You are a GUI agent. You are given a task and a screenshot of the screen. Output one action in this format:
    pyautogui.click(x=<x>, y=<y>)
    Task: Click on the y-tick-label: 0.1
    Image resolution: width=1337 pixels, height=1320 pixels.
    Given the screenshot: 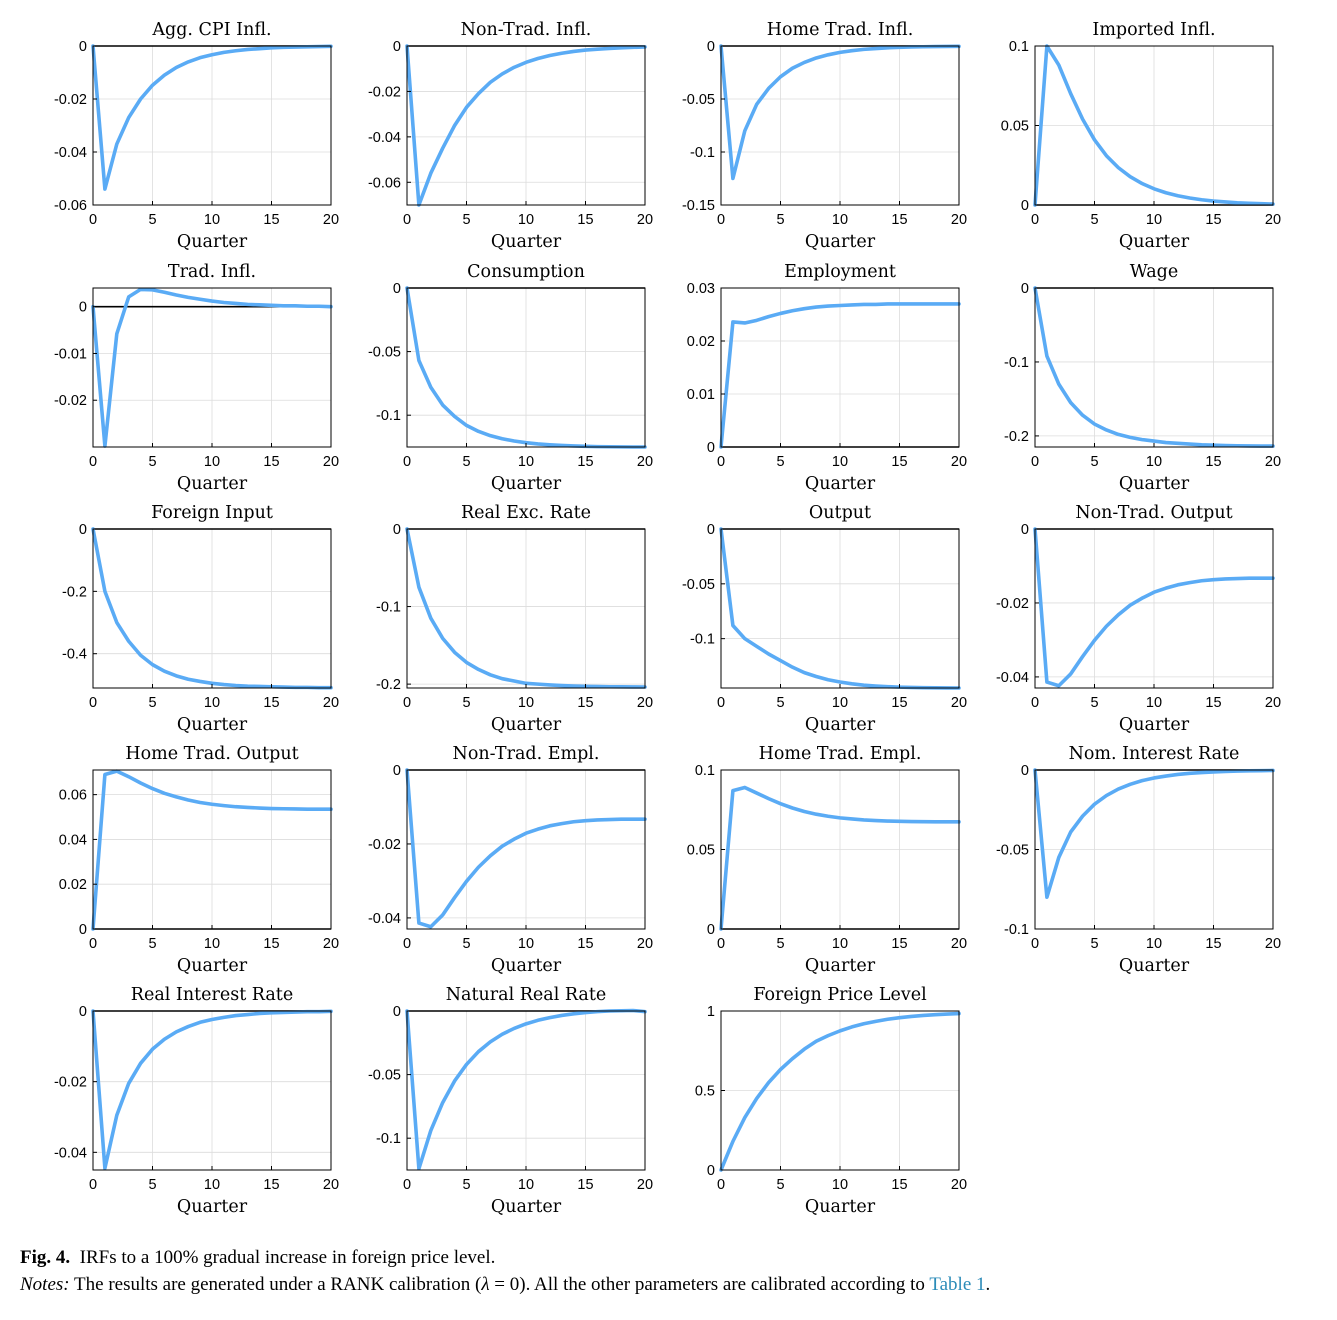 What is the action you would take?
    pyautogui.click(x=705, y=771)
    